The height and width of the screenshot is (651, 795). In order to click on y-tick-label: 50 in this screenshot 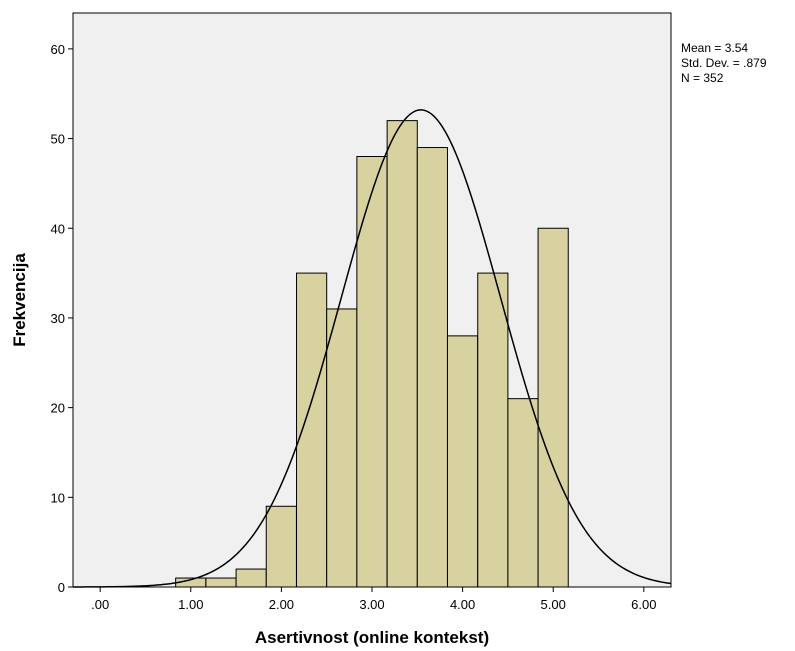, I will do `click(58, 139)`.